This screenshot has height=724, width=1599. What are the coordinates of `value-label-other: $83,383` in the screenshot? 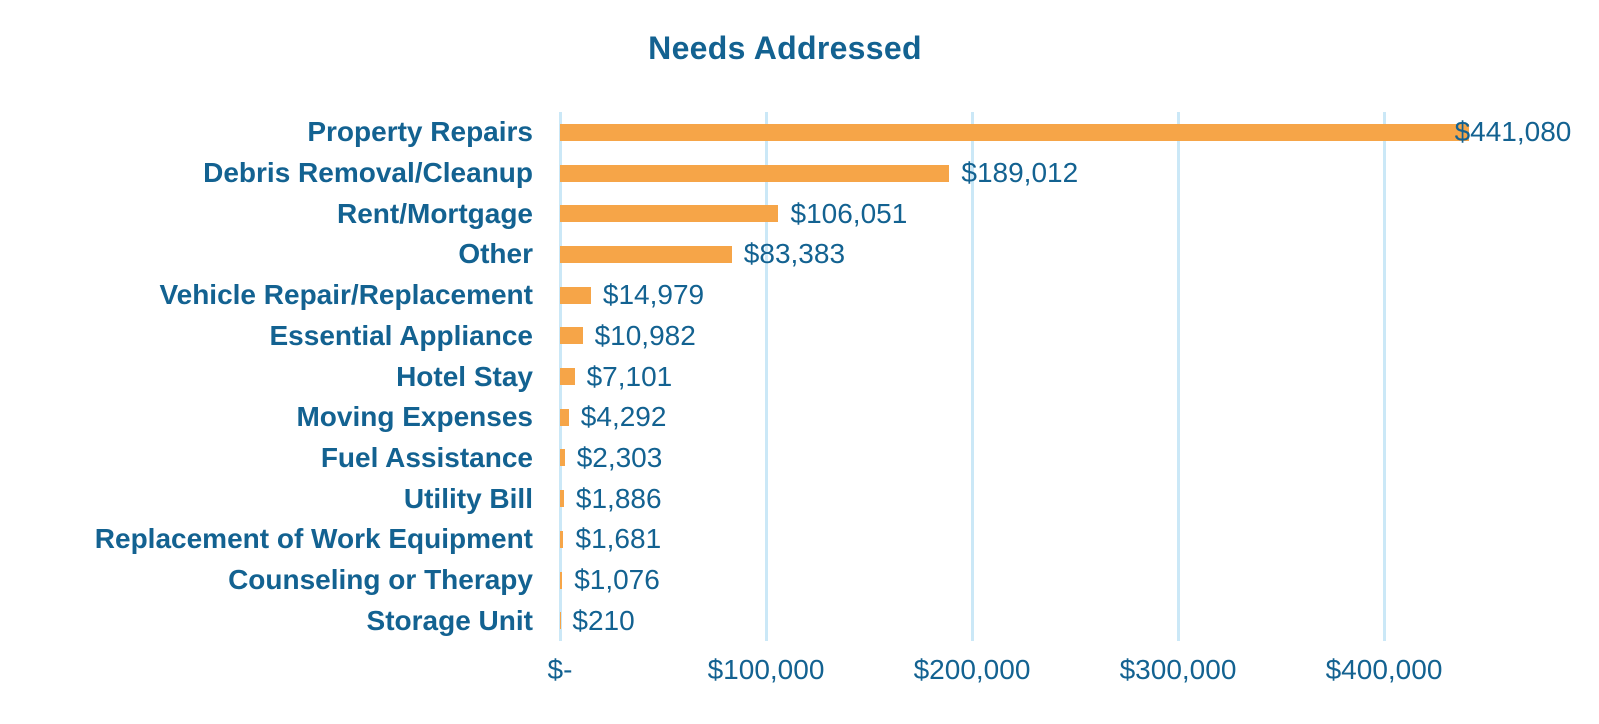 It's located at (794, 254).